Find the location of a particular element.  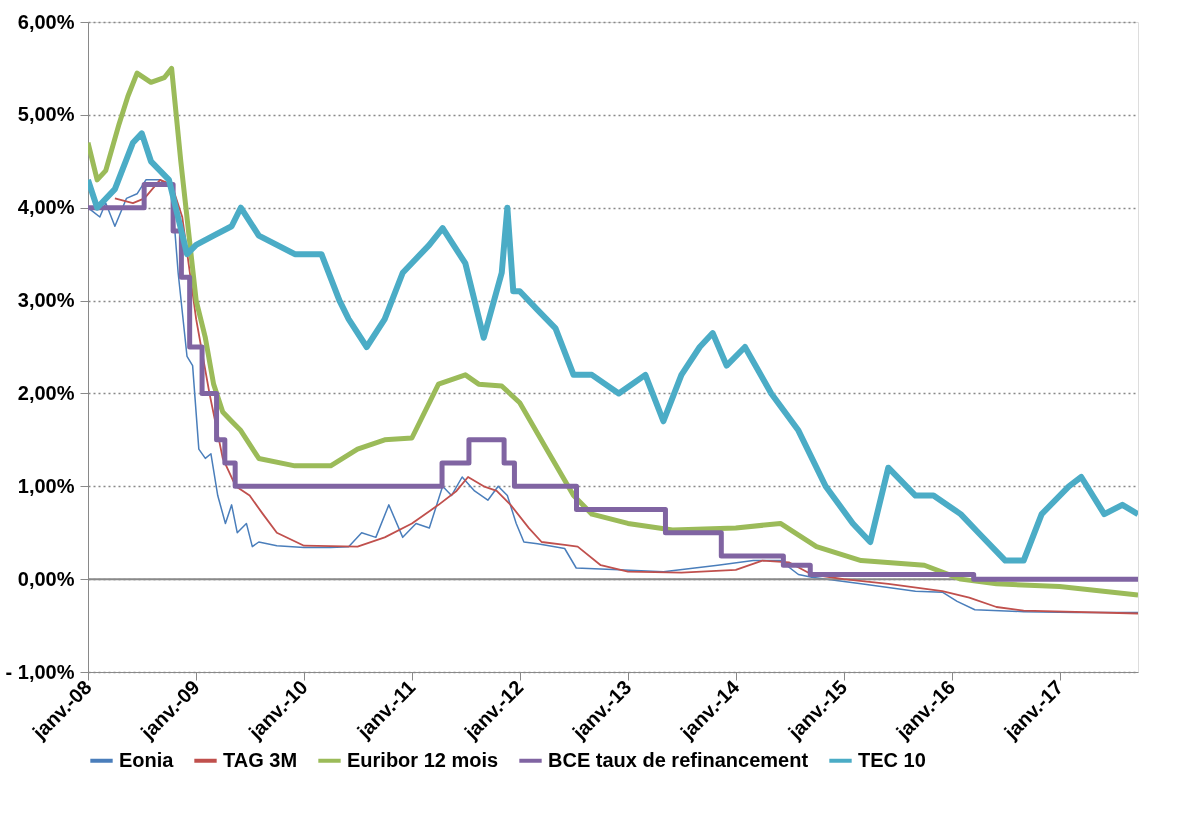

y-tick-label: - 1,00% is located at coordinates (40, 671).